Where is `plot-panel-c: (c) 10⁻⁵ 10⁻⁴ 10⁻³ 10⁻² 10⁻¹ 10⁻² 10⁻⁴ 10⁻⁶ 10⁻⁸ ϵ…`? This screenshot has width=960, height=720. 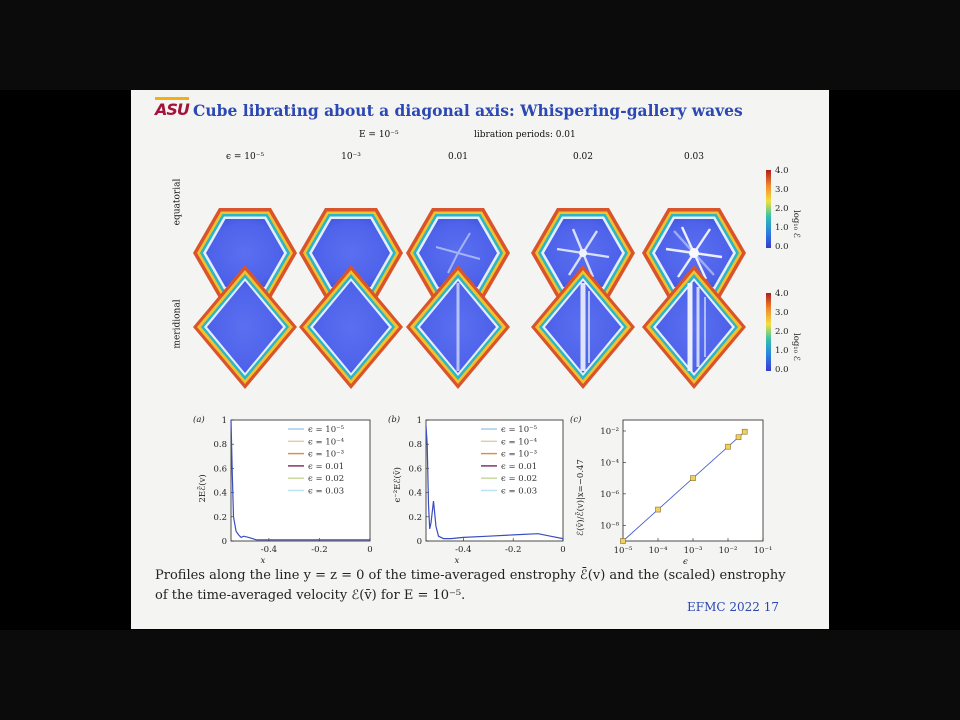
plot-panel-c: (c) 10⁻⁵ 10⁻⁴ 10⁻³ 10⁻² 10⁻¹ 10⁻² 10⁻⁴ 10⁻⁶ 10⁻⁸ ϵ… is located at coordinates (671, 490).